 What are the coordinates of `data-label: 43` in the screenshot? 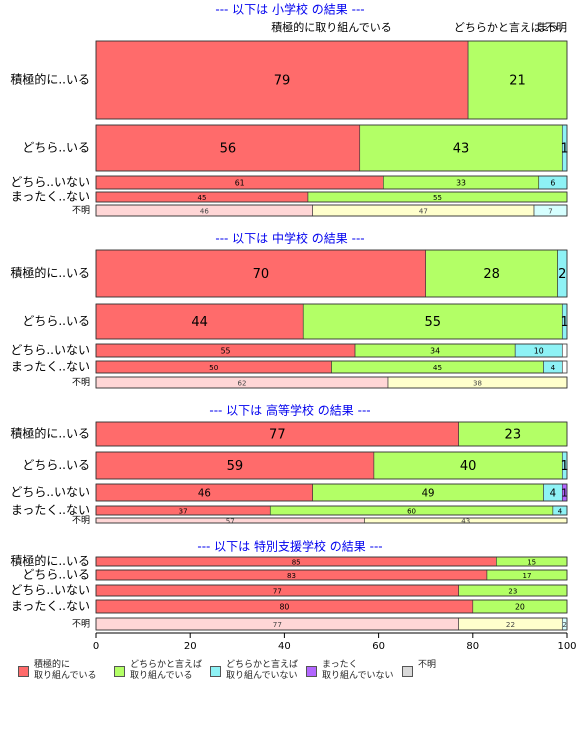 It's located at (461, 149).